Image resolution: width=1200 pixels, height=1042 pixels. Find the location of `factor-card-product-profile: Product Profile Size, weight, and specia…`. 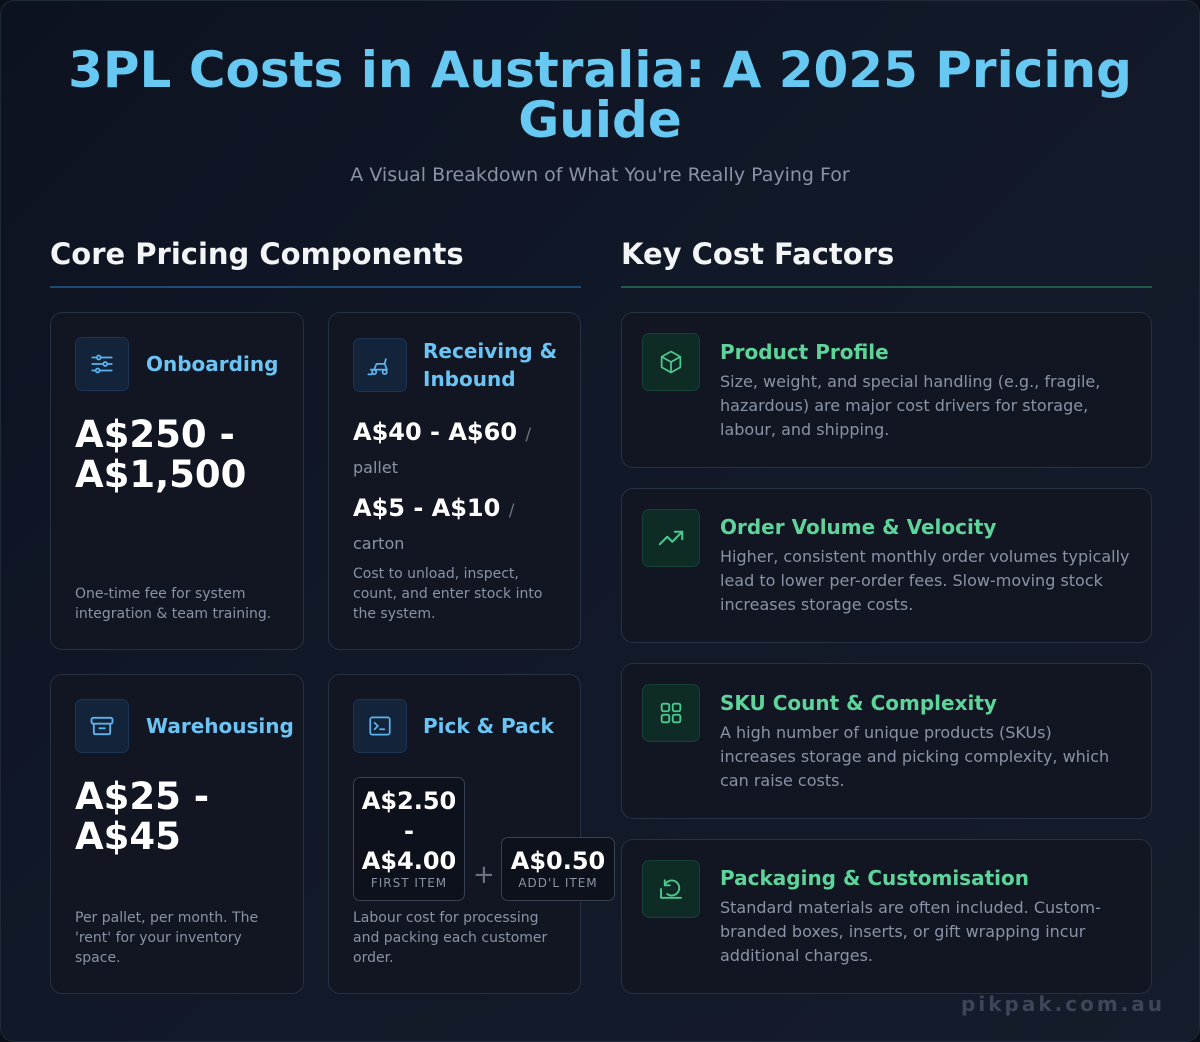

factor-card-product-profile: Product Profile Size, weight, and specia… is located at coordinates (886, 390).